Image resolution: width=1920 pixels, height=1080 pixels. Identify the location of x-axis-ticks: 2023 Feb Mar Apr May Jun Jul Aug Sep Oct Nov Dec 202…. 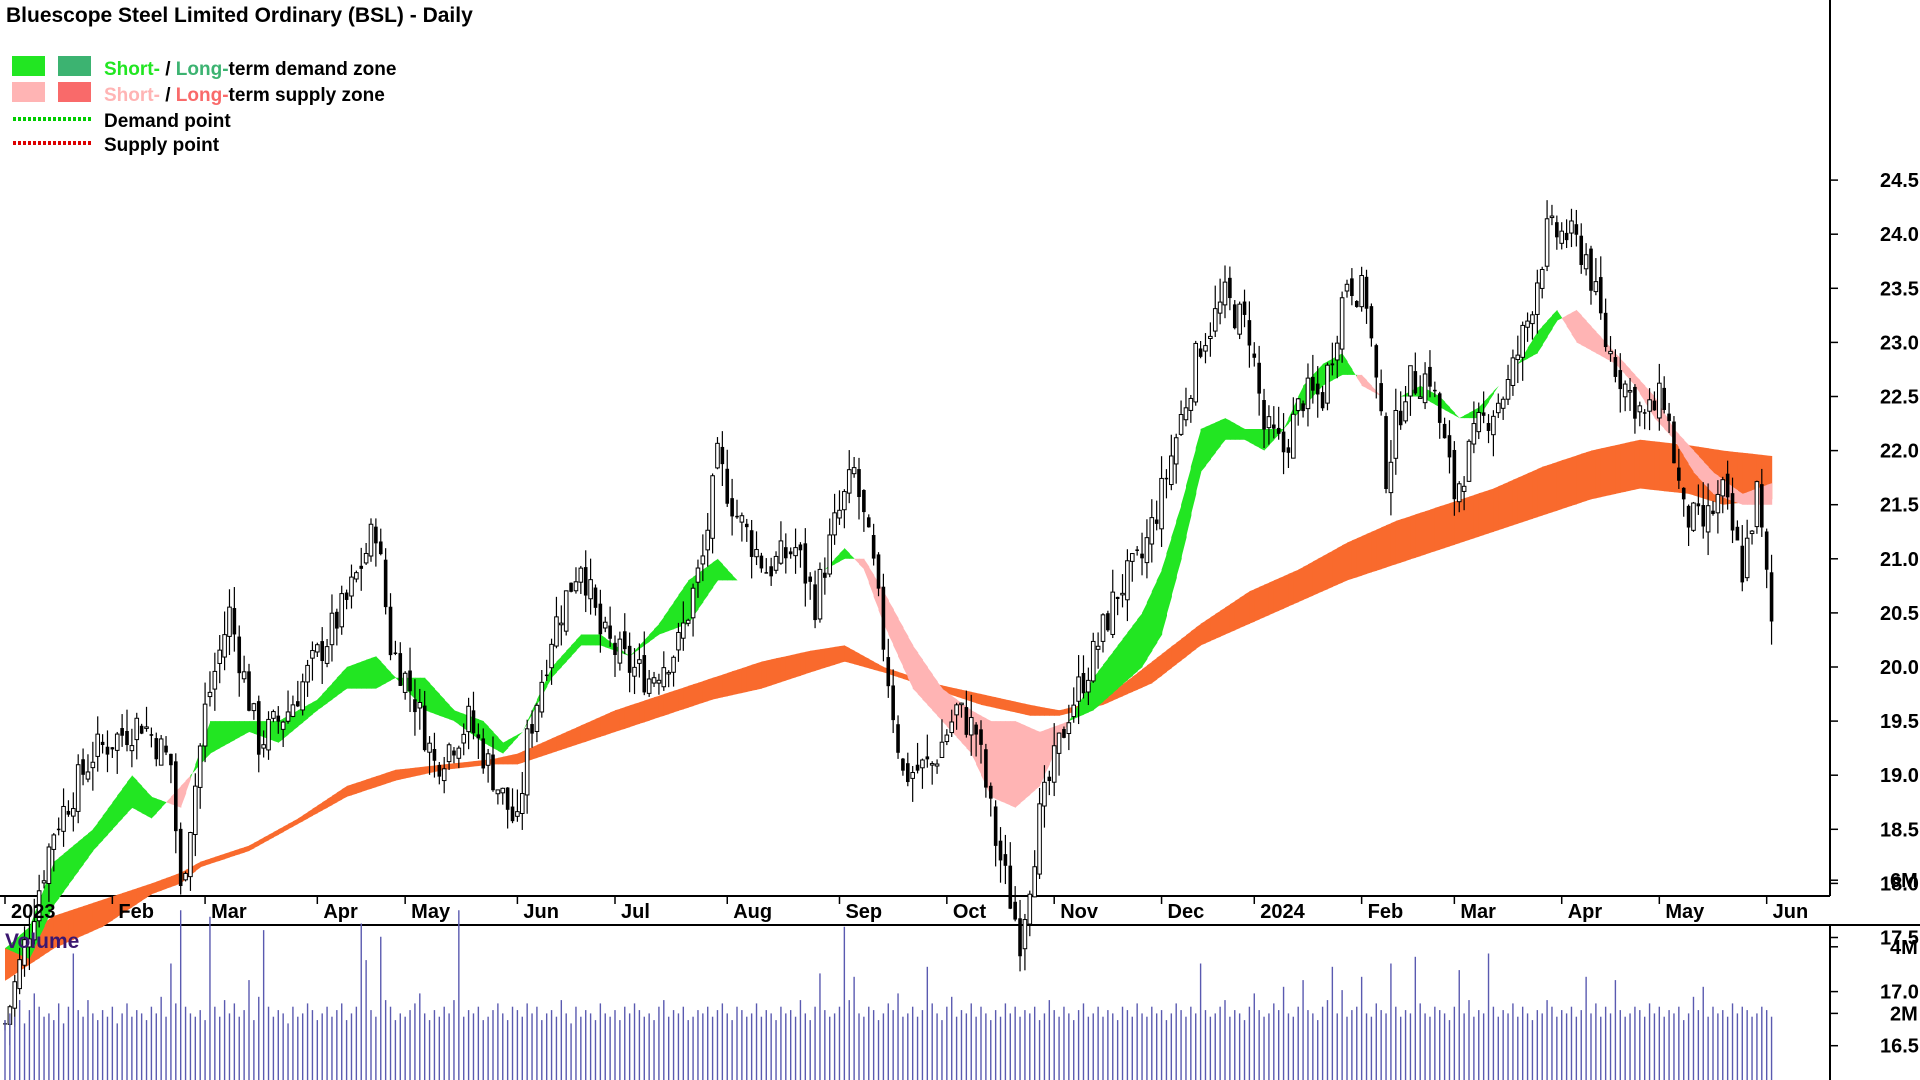
(906, 909).